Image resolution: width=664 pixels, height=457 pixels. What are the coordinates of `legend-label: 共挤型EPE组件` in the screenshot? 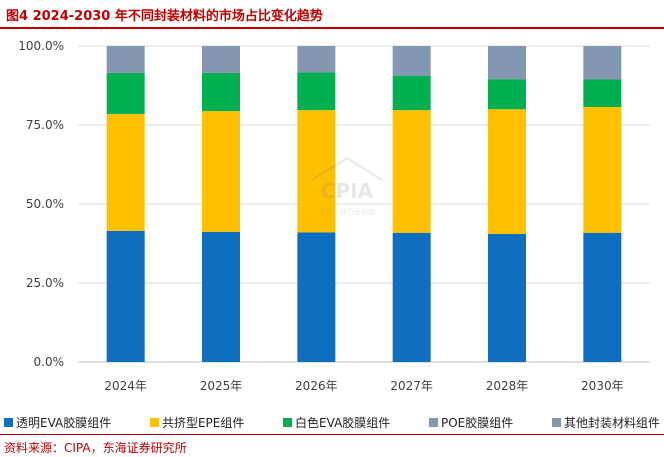 It's located at (203, 422).